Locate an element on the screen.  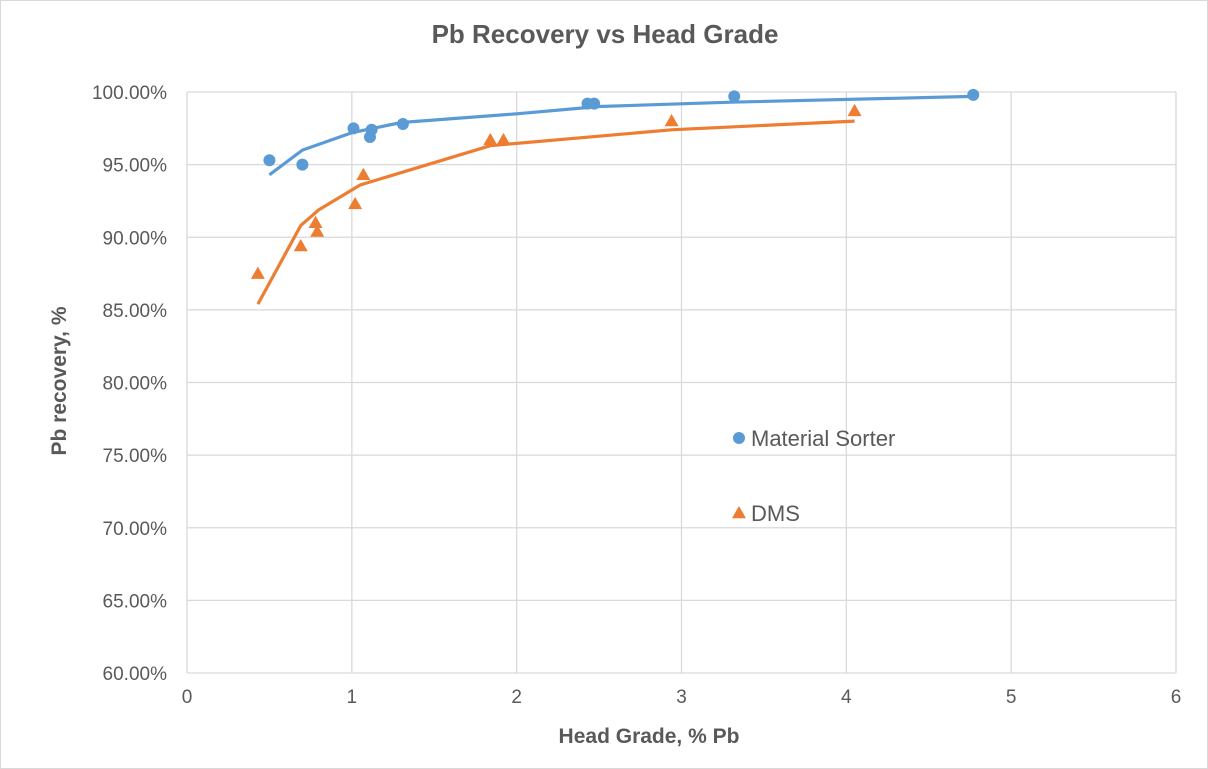
x-tick-label: 3 is located at coordinates (681, 697).